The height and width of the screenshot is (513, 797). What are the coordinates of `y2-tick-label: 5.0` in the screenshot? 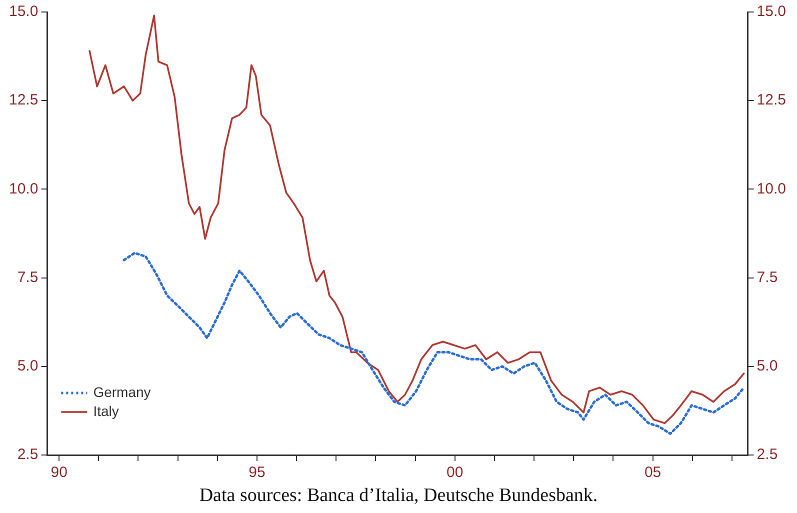 It's located at (767, 366).